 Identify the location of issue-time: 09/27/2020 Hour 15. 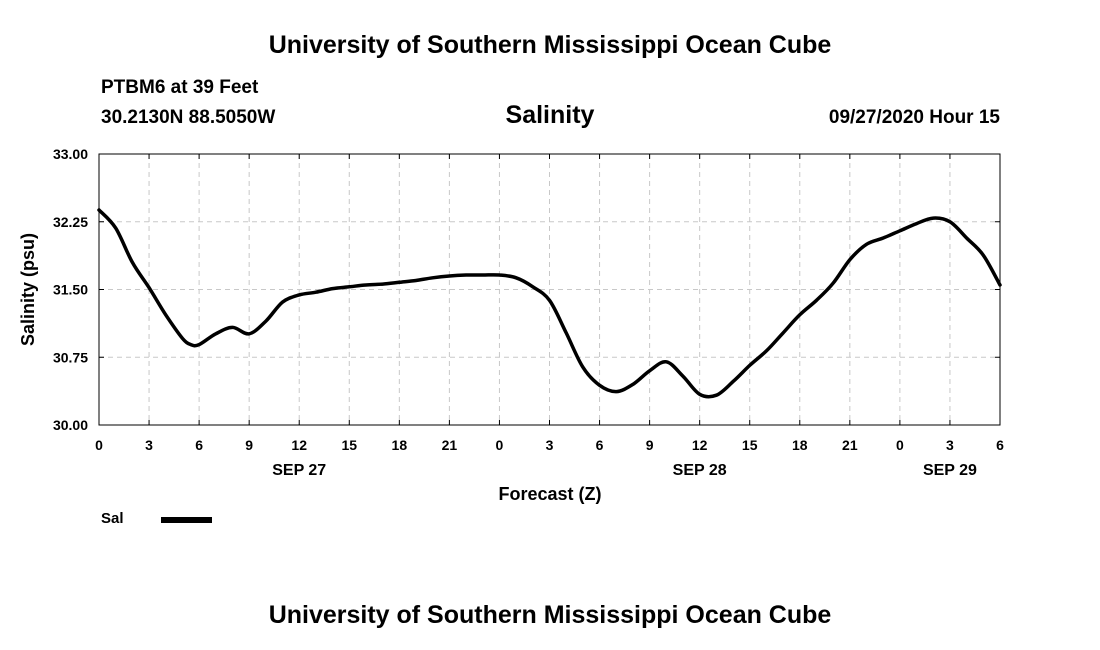
(914, 117).